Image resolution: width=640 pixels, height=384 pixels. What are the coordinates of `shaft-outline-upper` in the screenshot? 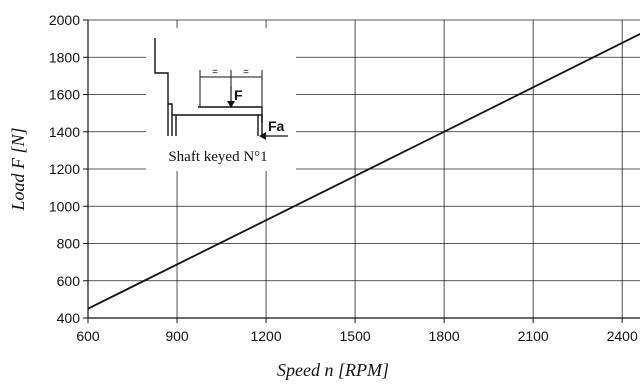 It's located at (208, 80).